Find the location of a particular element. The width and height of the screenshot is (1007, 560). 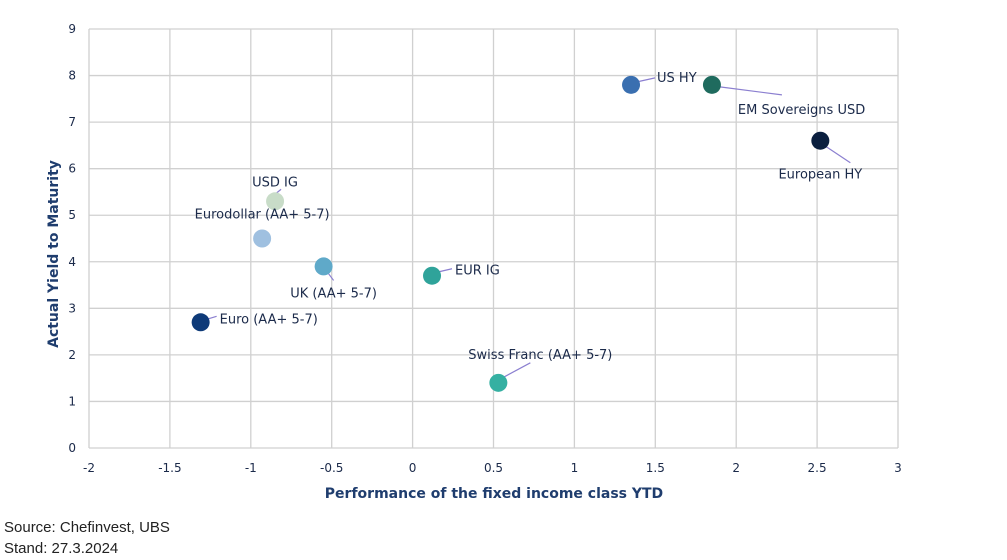

x-tick-label: 1 is located at coordinates (575, 468).